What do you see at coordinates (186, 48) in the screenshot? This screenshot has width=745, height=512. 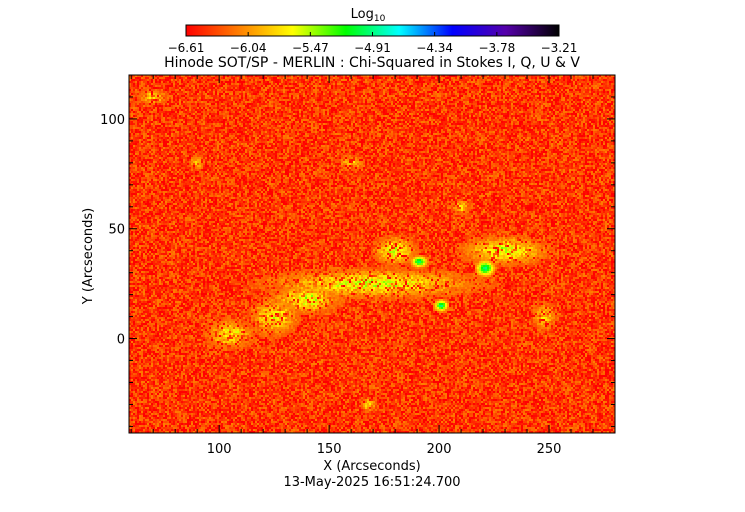 I see `colorbar-tick-label: −6.61` at bounding box center [186, 48].